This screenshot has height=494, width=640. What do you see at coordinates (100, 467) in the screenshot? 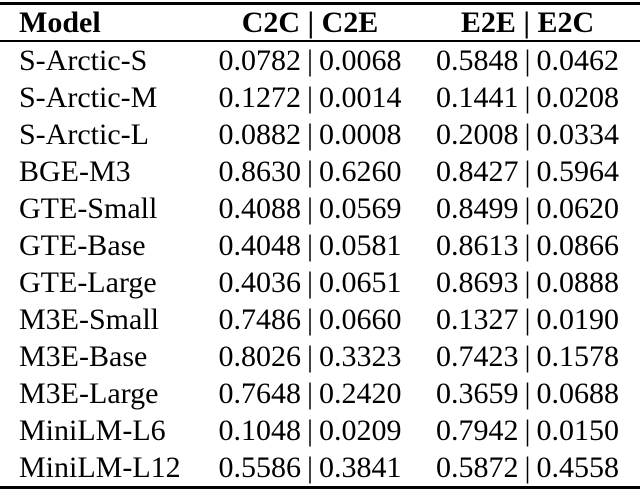
I see `model-name: MiniLM-L12` at bounding box center [100, 467].